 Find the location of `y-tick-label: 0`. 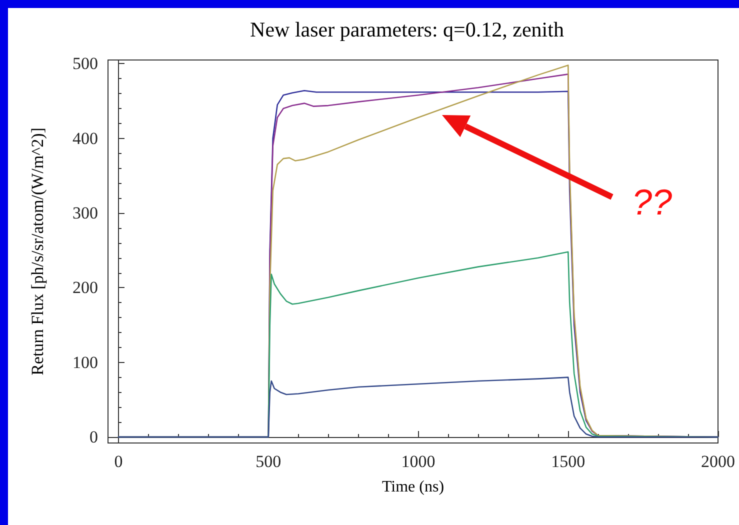

y-tick-label: 0 is located at coordinates (94, 437).